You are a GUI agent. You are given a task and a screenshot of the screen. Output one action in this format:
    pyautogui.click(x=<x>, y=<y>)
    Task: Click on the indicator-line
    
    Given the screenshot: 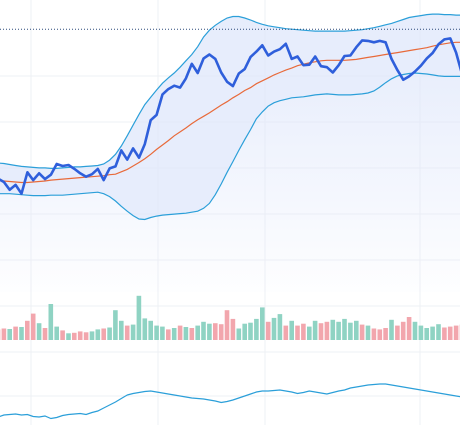 What is the action you would take?
    pyautogui.click(x=230, y=401)
    